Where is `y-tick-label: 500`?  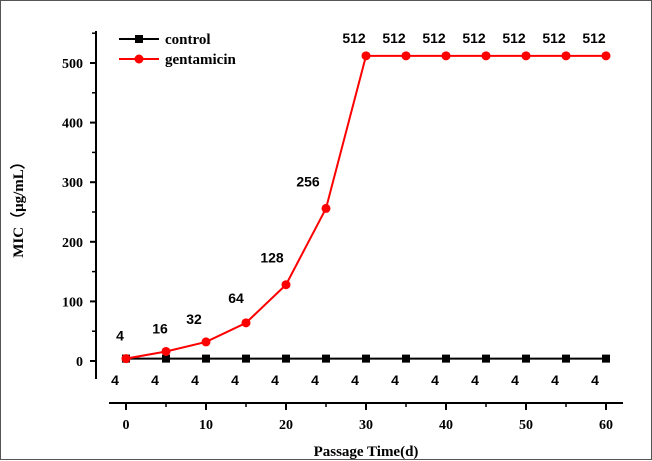
y-tick-label: 500 is located at coordinates (72, 64).